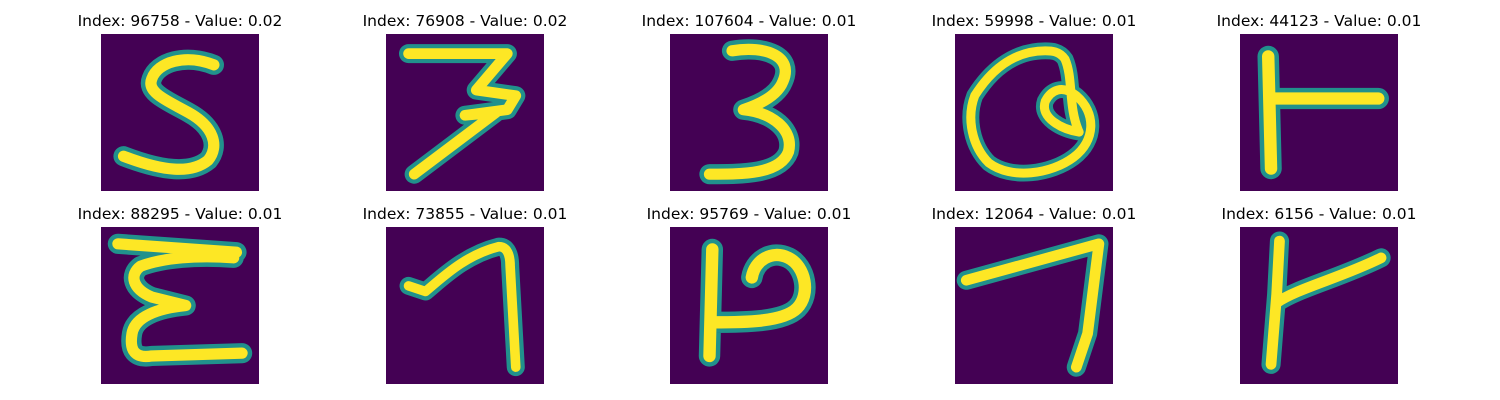 The width and height of the screenshot is (1500, 400). I want to click on sample-panel-10: Index: 6156 - Value: 0.01, so click(1319, 295).